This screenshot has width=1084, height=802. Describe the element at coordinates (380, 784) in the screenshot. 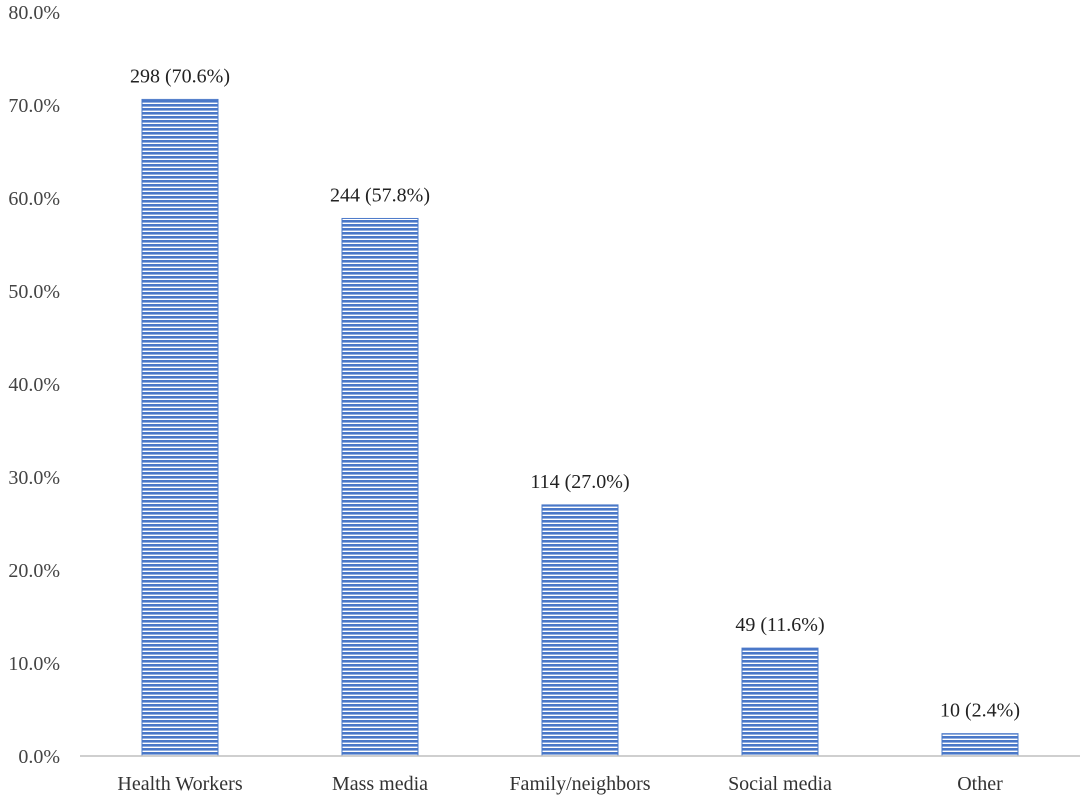

I see `x-category-label: Mass media` at that location.